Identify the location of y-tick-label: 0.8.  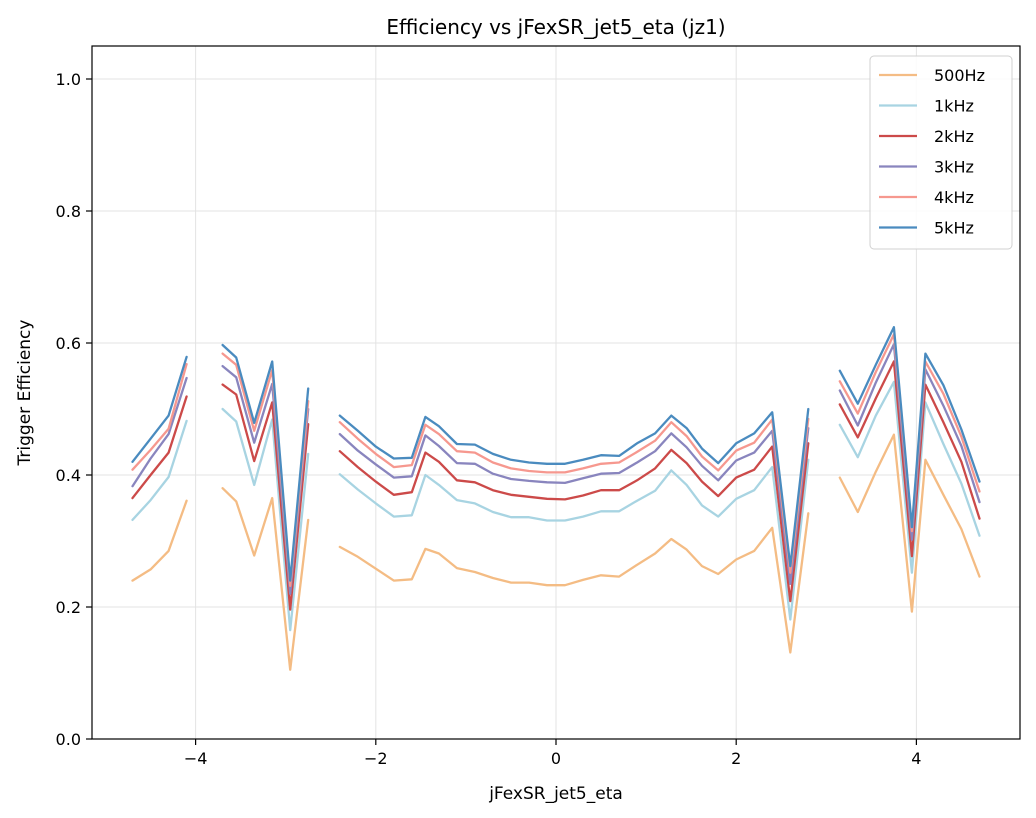
(68, 211).